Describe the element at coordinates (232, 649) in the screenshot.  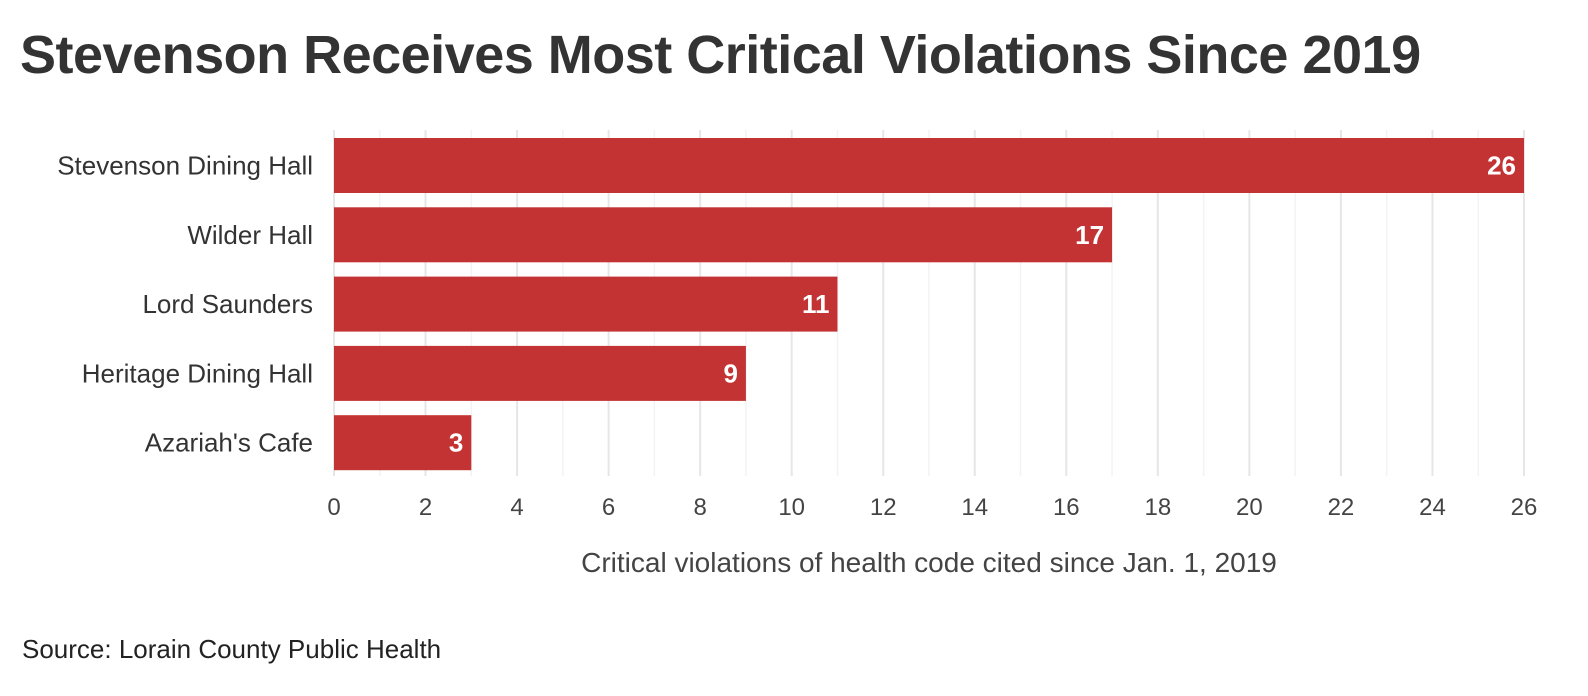
I see `source-note: Source: Lorain County Public Health` at that location.